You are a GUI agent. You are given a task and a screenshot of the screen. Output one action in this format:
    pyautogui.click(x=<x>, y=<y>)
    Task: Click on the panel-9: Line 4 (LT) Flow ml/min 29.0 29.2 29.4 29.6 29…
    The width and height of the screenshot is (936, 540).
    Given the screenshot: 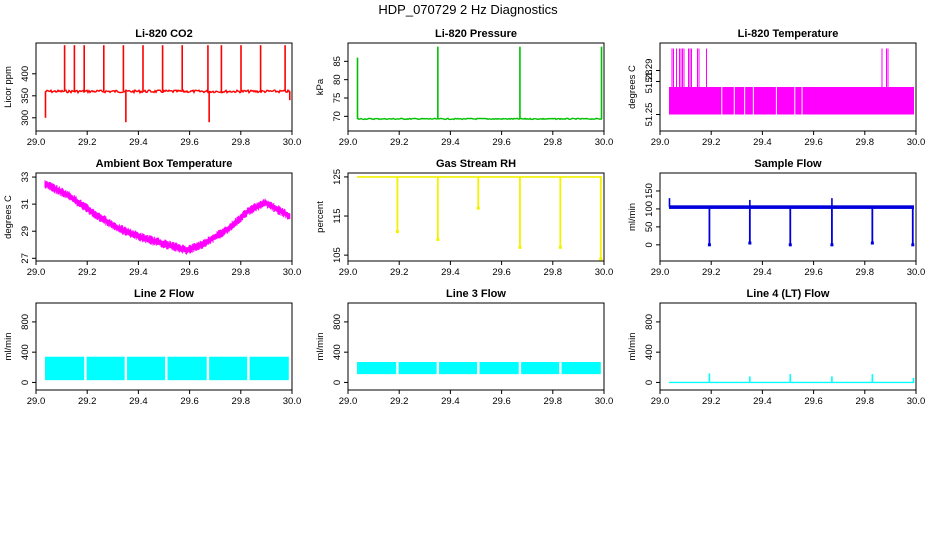 What is the action you would take?
    pyautogui.click(x=776, y=347)
    